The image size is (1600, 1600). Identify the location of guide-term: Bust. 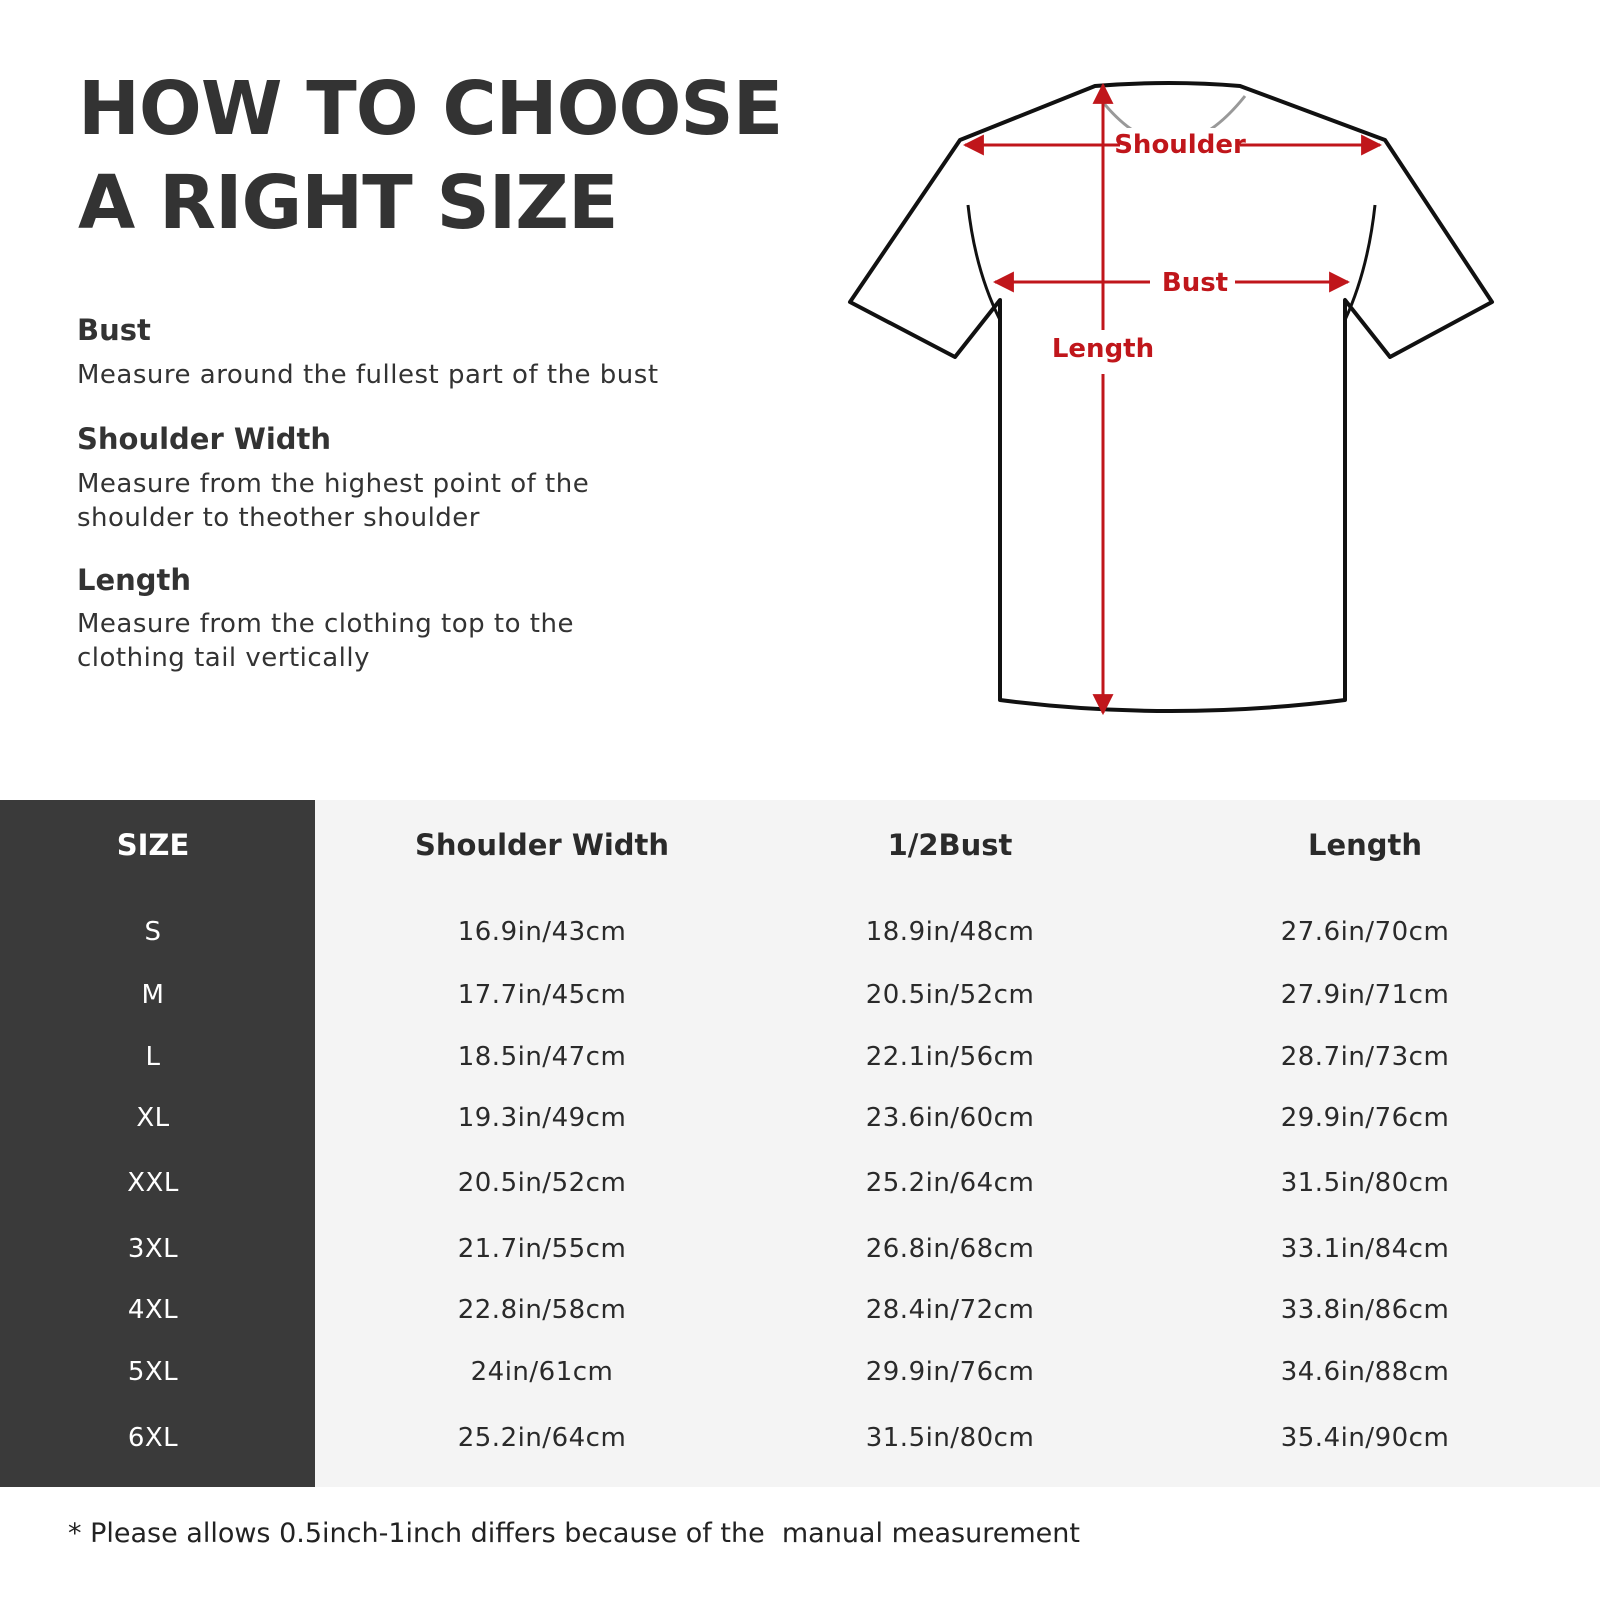
(114, 330).